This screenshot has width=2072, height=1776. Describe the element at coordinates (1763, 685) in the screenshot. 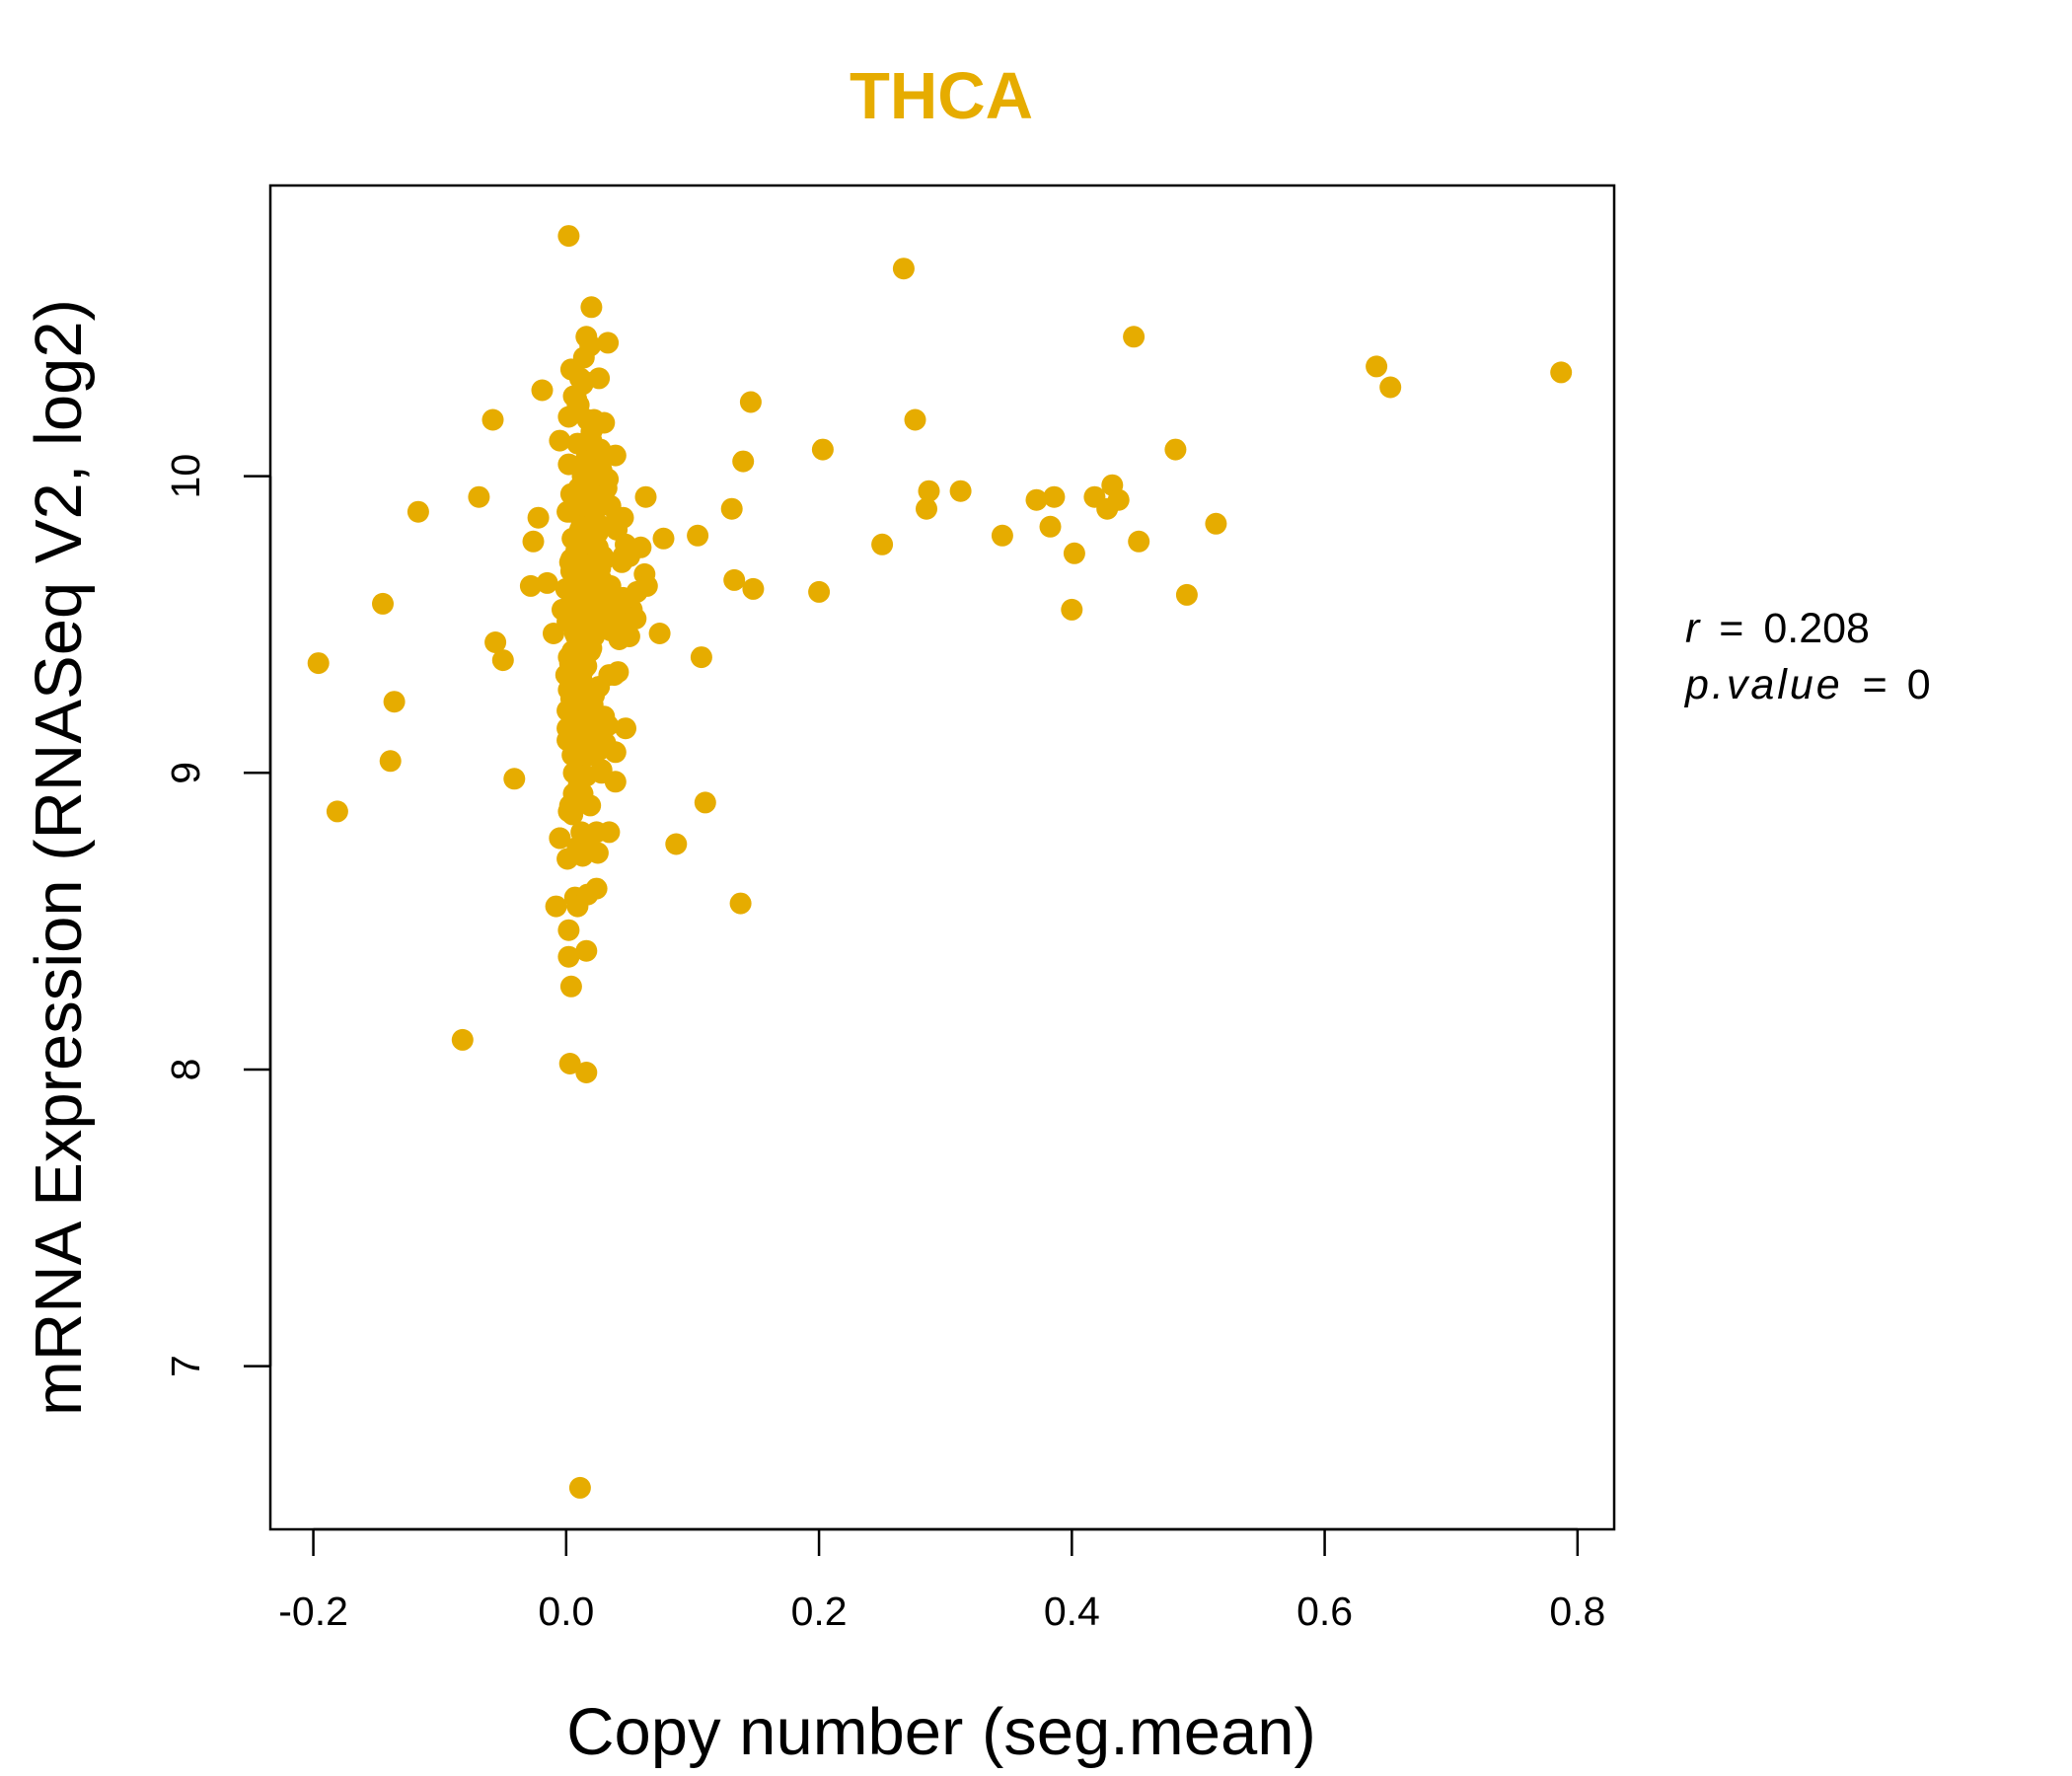

I see `p-label: p.value` at that location.